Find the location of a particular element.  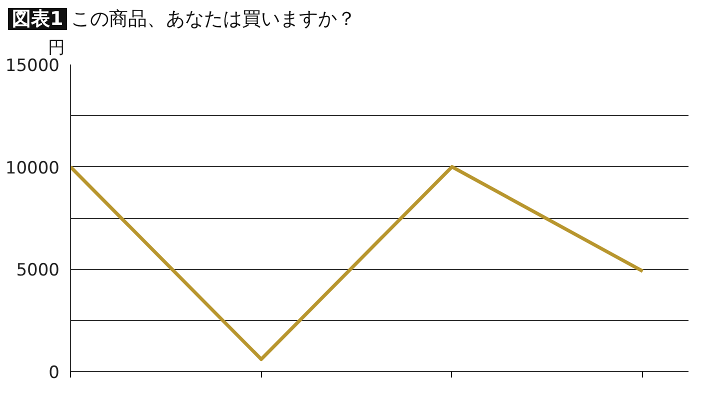

y-tick-label: 5000 is located at coordinates (38, 270).